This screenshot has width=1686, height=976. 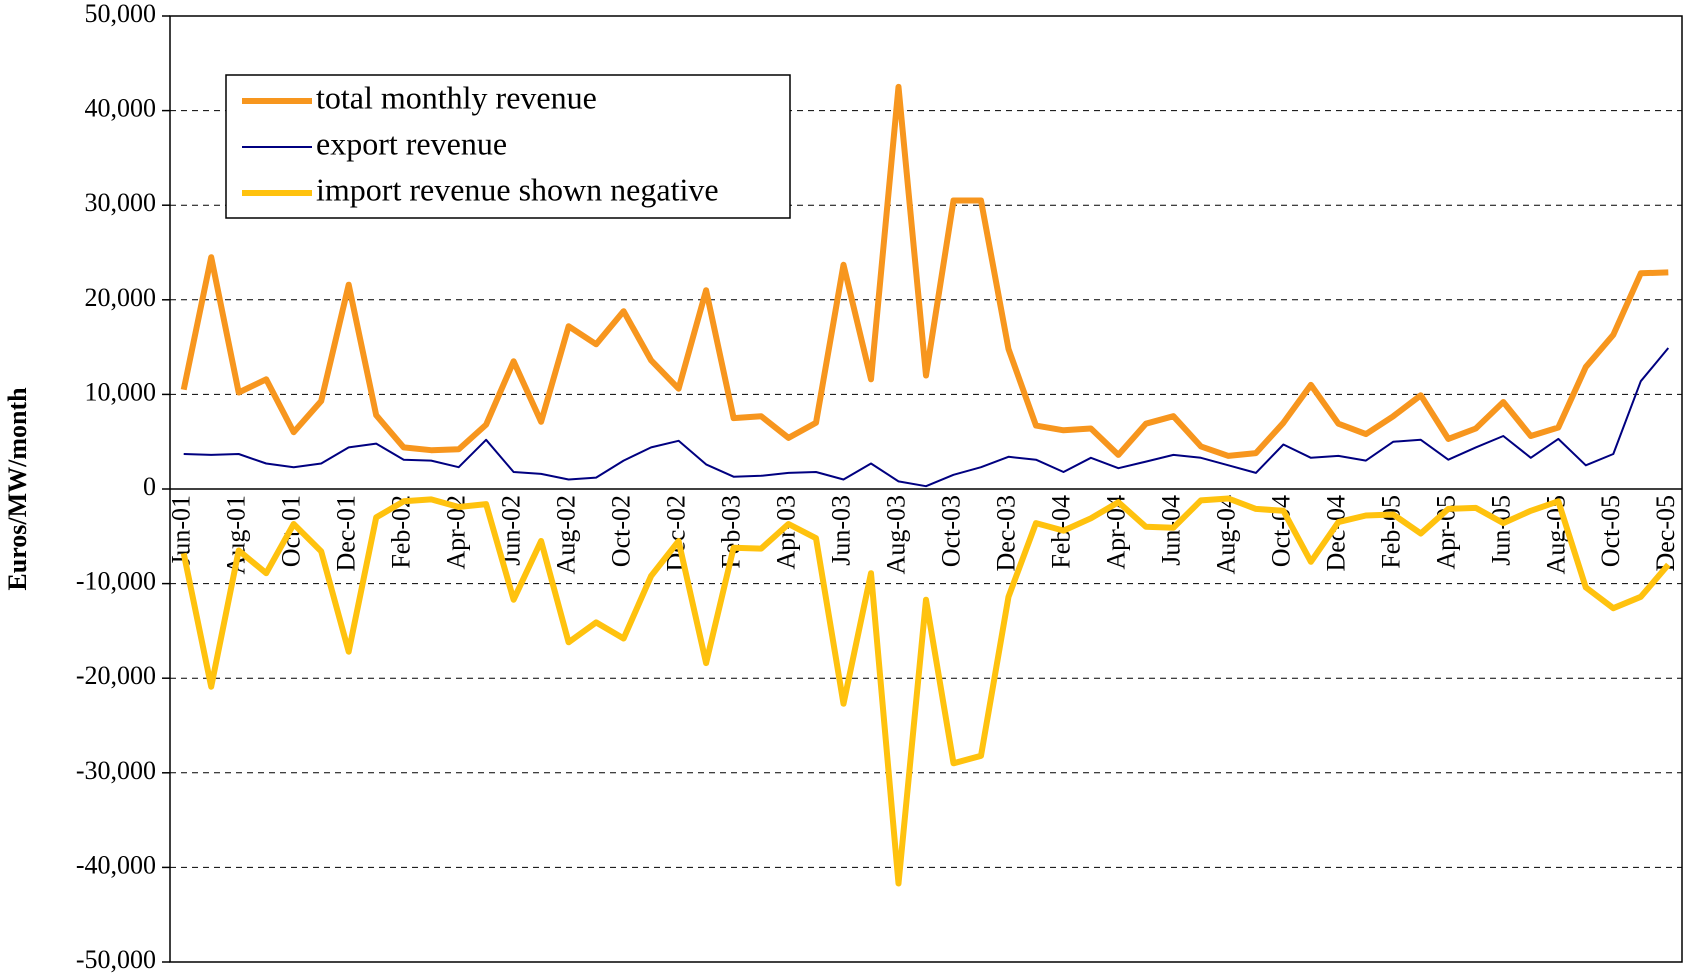 I want to click on x-tick-label: Dec-04, so click(x=1335, y=533).